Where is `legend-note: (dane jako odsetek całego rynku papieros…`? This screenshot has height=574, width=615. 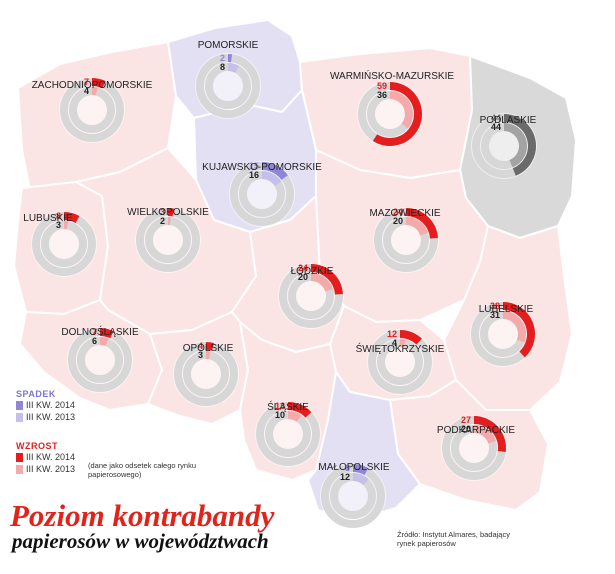
legend-note: (dane jako odsetek całego rynku papieros… is located at coordinates (142, 470).